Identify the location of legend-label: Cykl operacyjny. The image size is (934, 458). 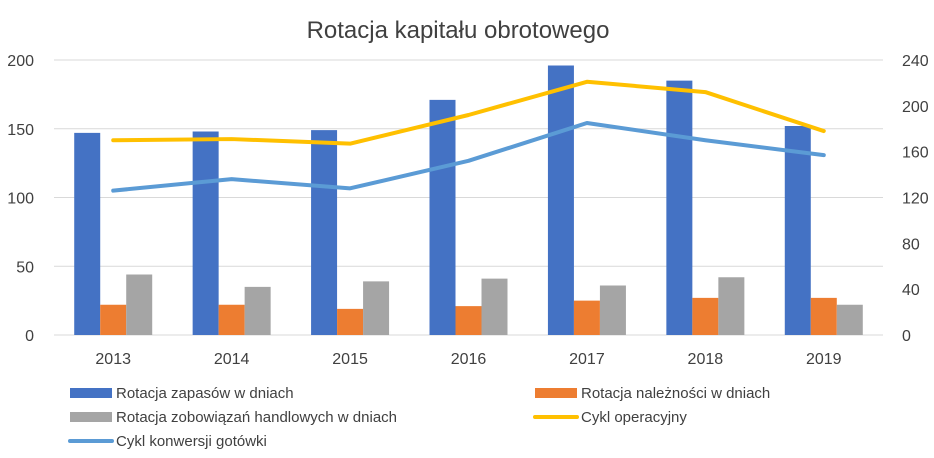
(634, 417).